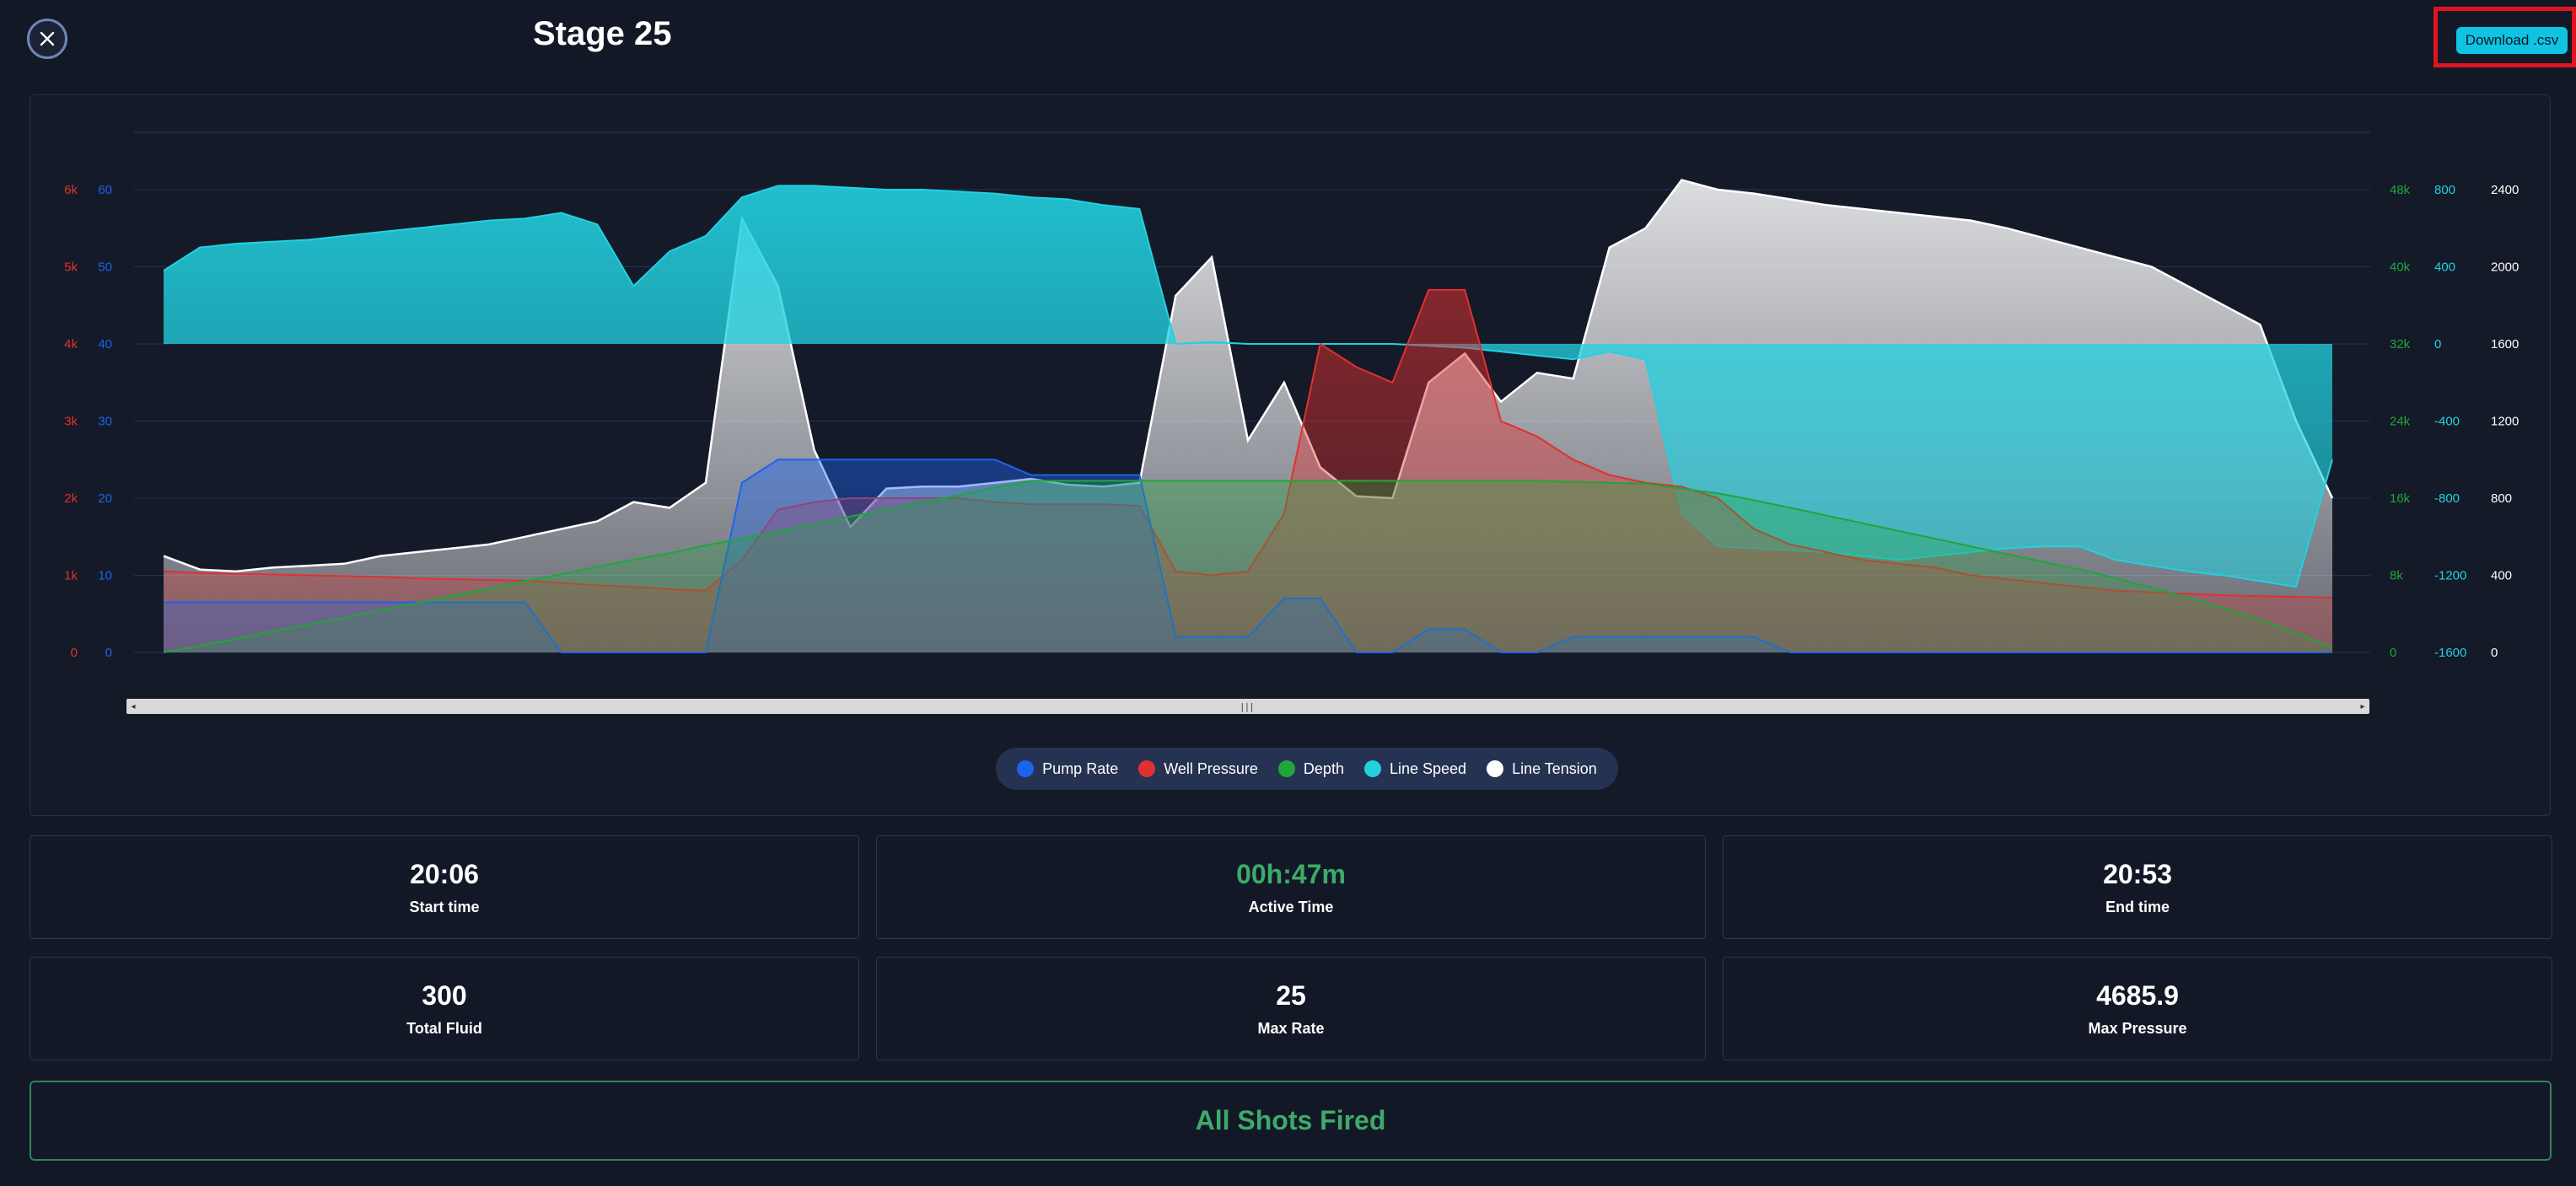  I want to click on stat-card-active-time: 00h:47m Active Time, so click(1291, 887).